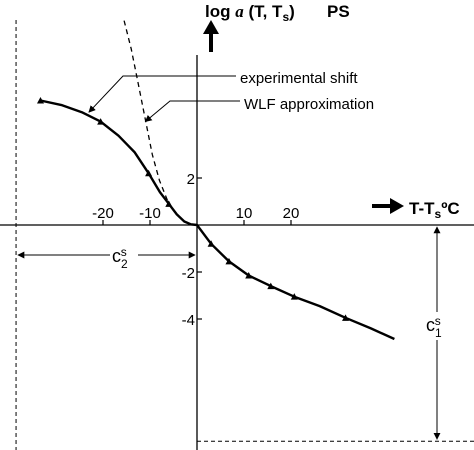 The image size is (474, 450). I want to click on y-tick-label: 2, so click(191, 179).